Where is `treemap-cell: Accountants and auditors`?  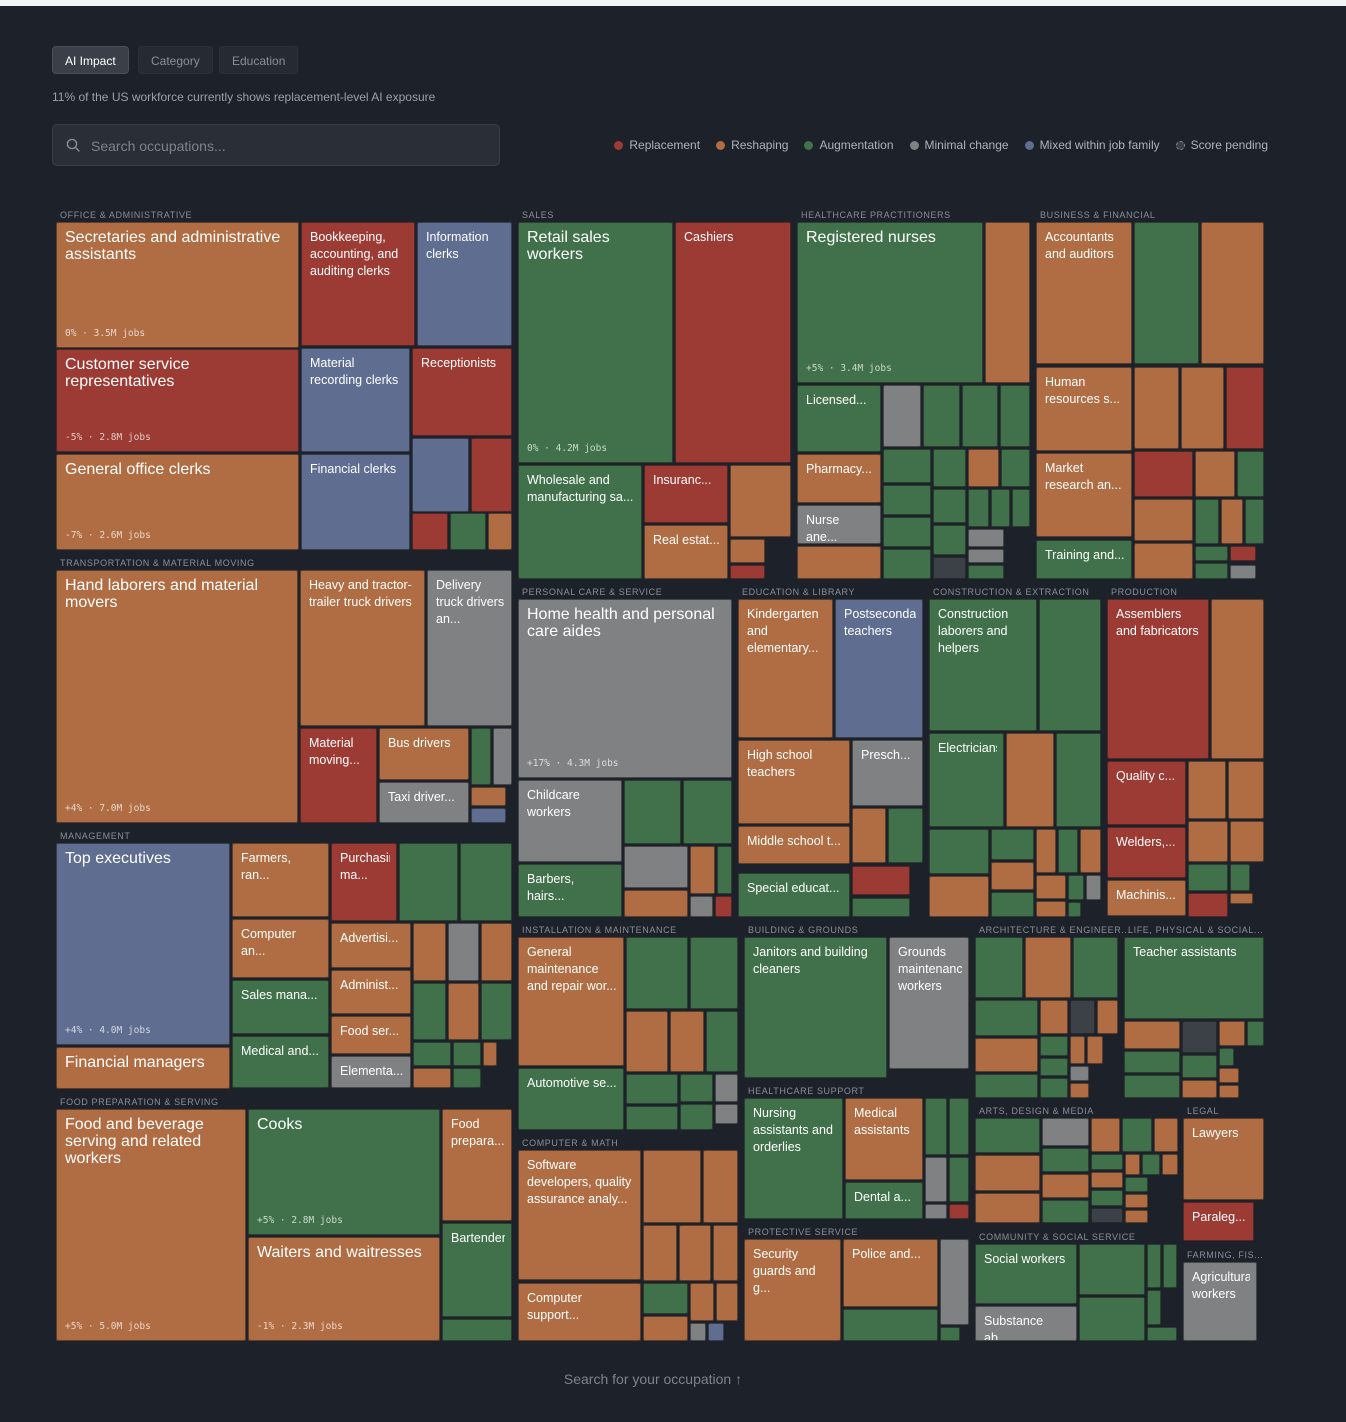
treemap-cell: Accountants and auditors is located at coordinates (1084, 293).